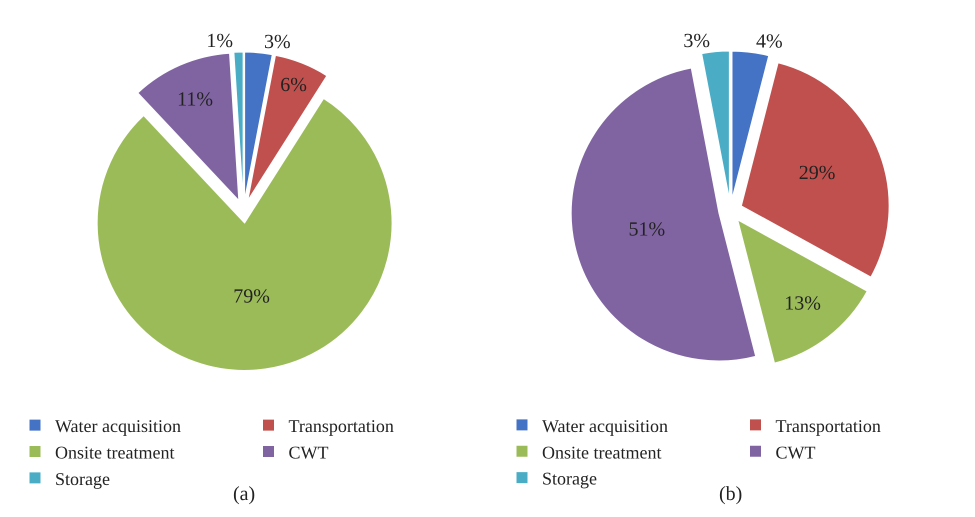 The image size is (975, 517). Describe the element at coordinates (244, 494) in the screenshot. I see `text: (a)` at that location.